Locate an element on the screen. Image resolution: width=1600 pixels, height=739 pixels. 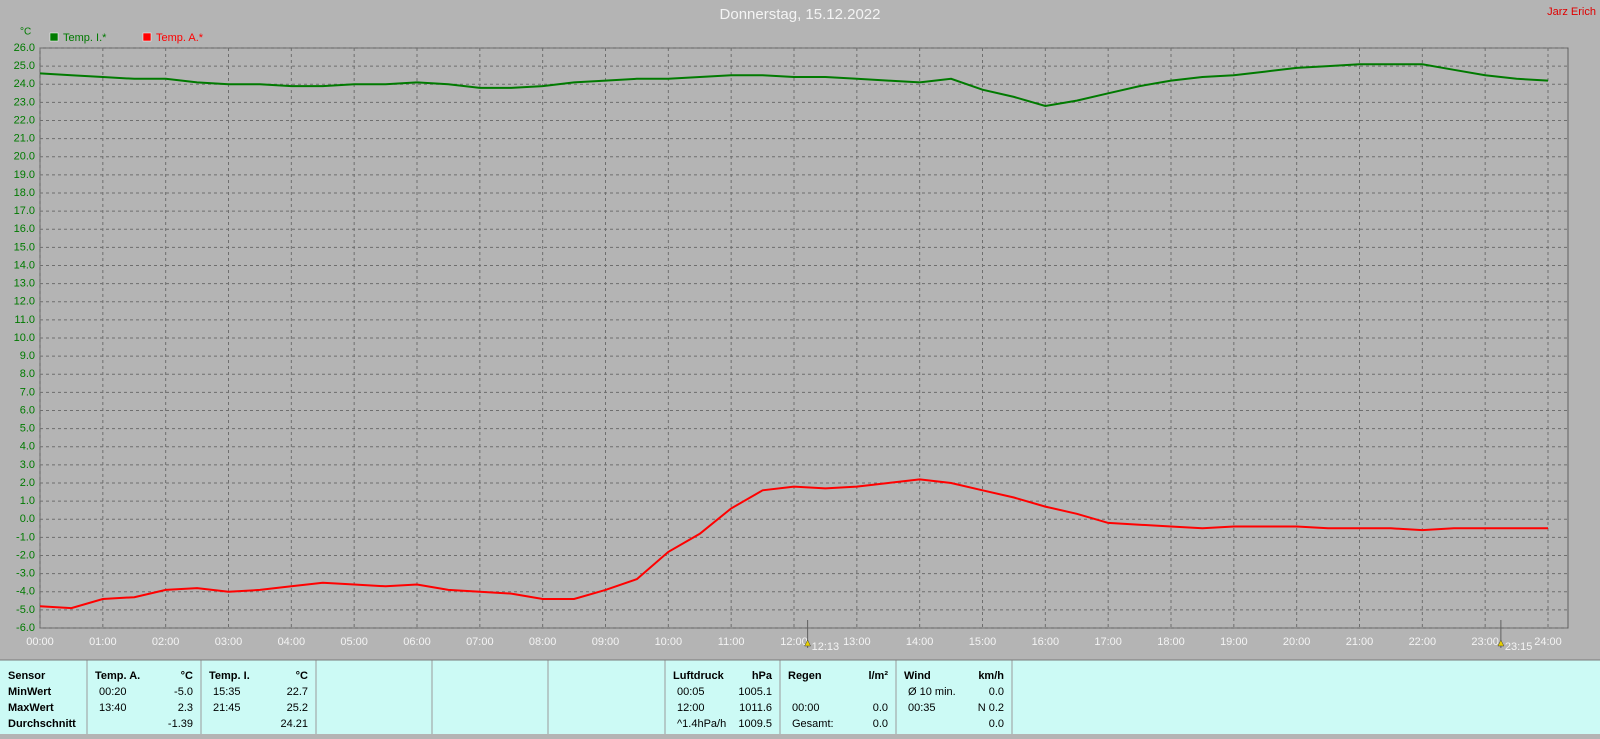
chart-title: Donnerstag, 15.12.2022 is located at coordinates (800, 14).